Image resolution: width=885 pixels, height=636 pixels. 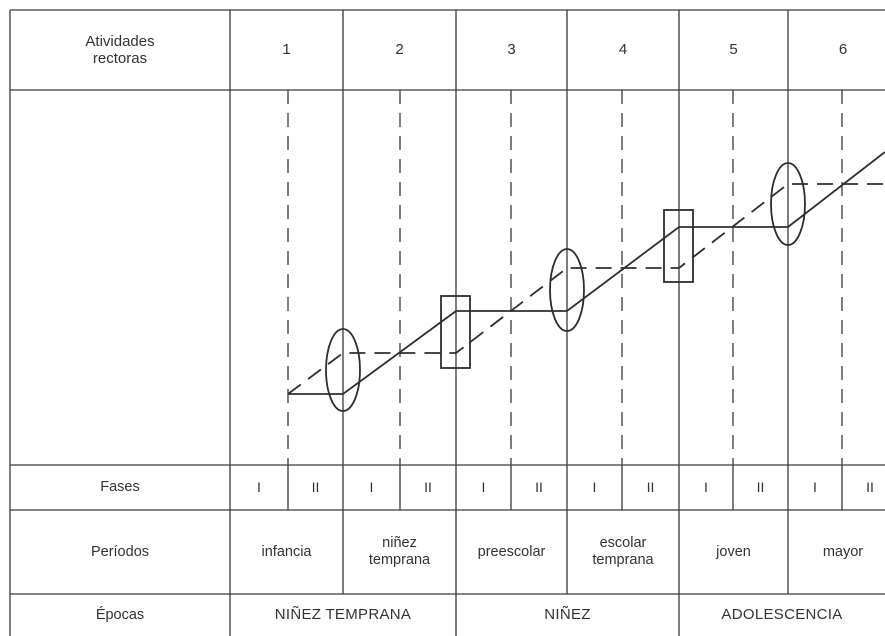 I want to click on period-mayor: mayor, so click(x=843, y=551).